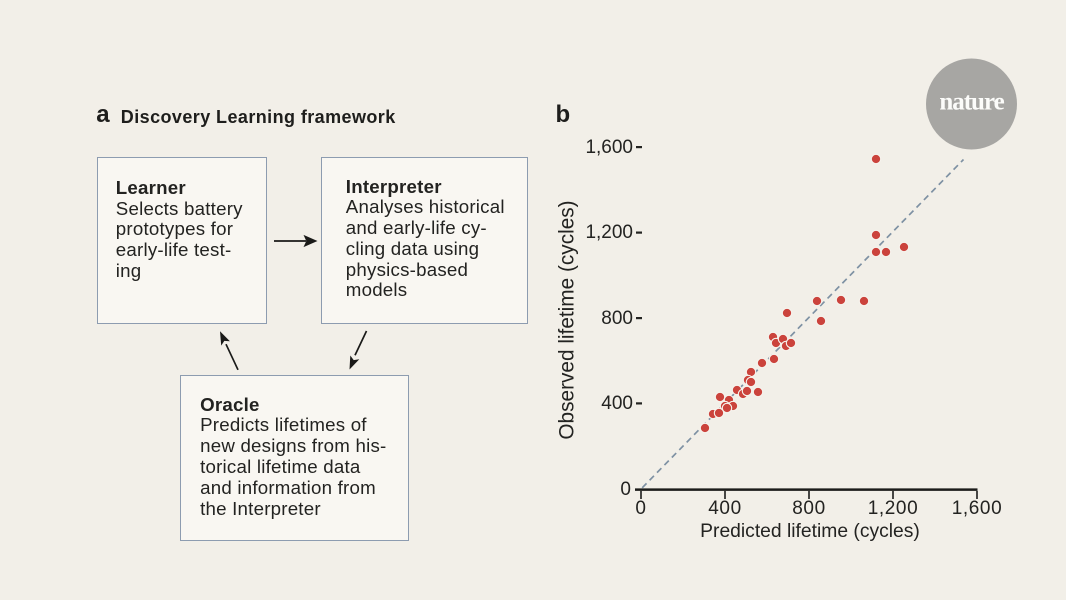 This screenshot has height=600, width=1066. I want to click on svg-text: nature, so click(971, 101).